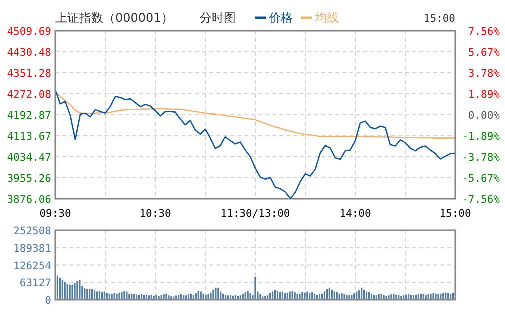 The width and height of the screenshot is (505, 330). Describe the element at coordinates (33, 248) in the screenshot. I see `y-tick-label: 189381` at that location.